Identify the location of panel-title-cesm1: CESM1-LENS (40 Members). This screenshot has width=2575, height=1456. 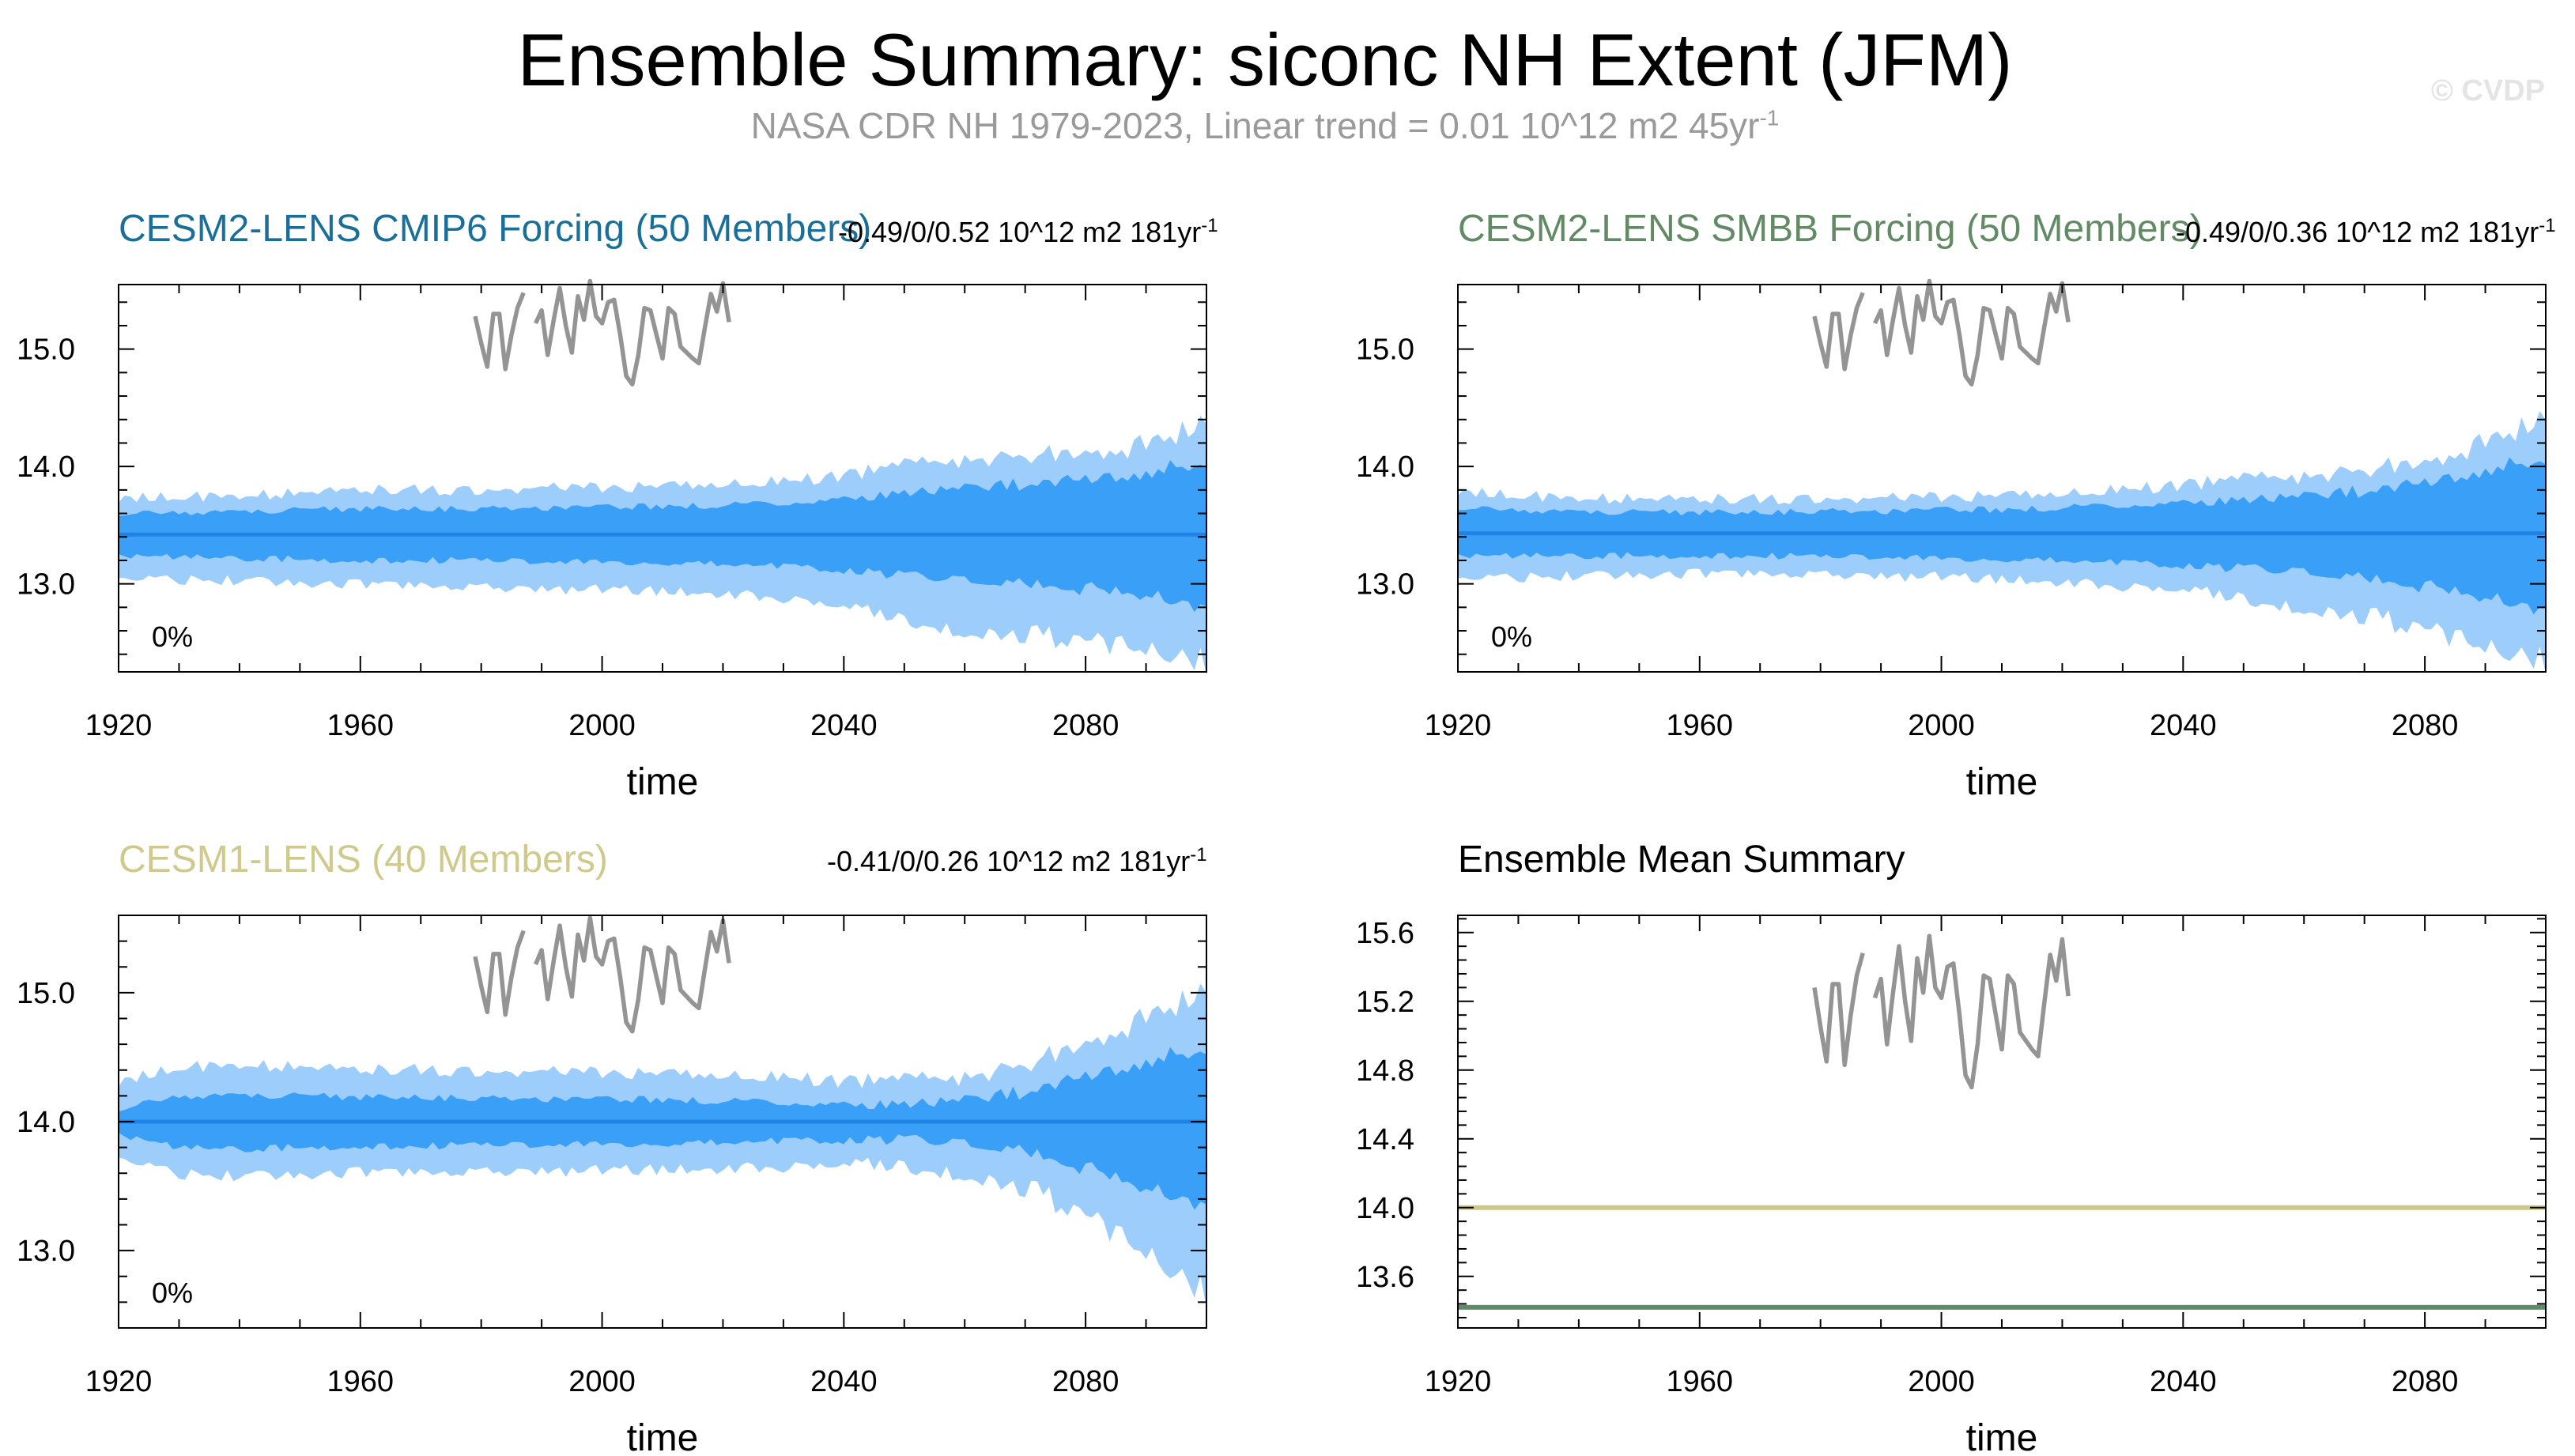
(363, 860).